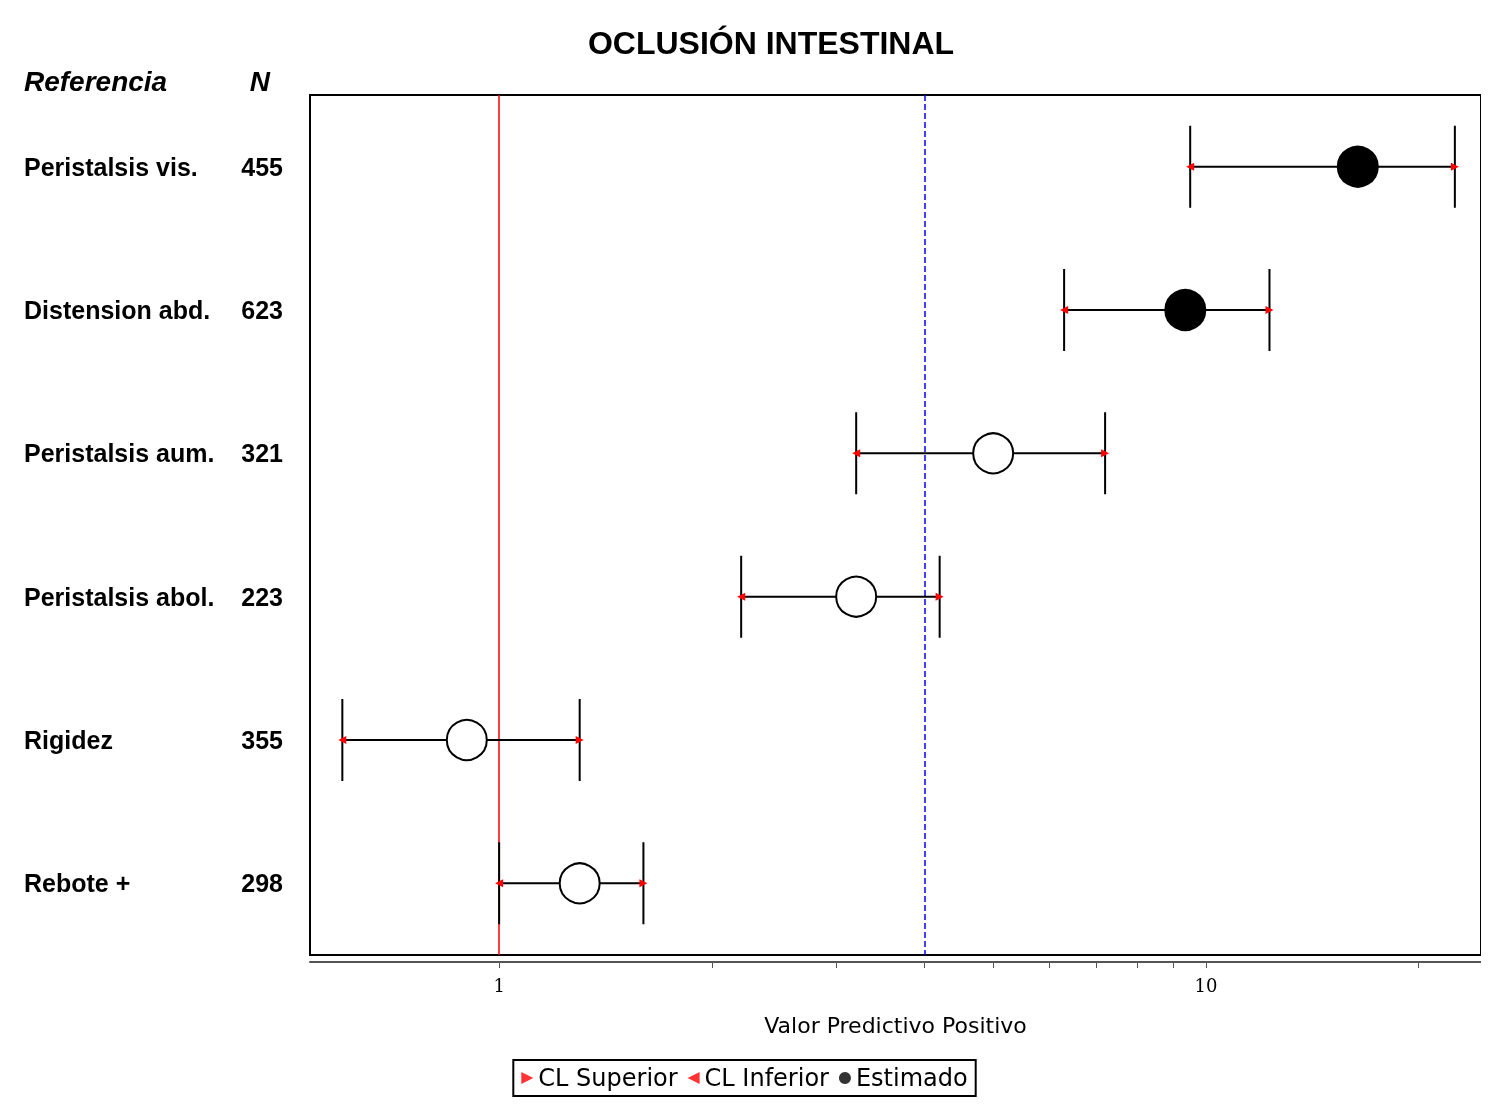  I want to click on x-axis-title: Valor Predictivo Positivo, so click(895, 1025).